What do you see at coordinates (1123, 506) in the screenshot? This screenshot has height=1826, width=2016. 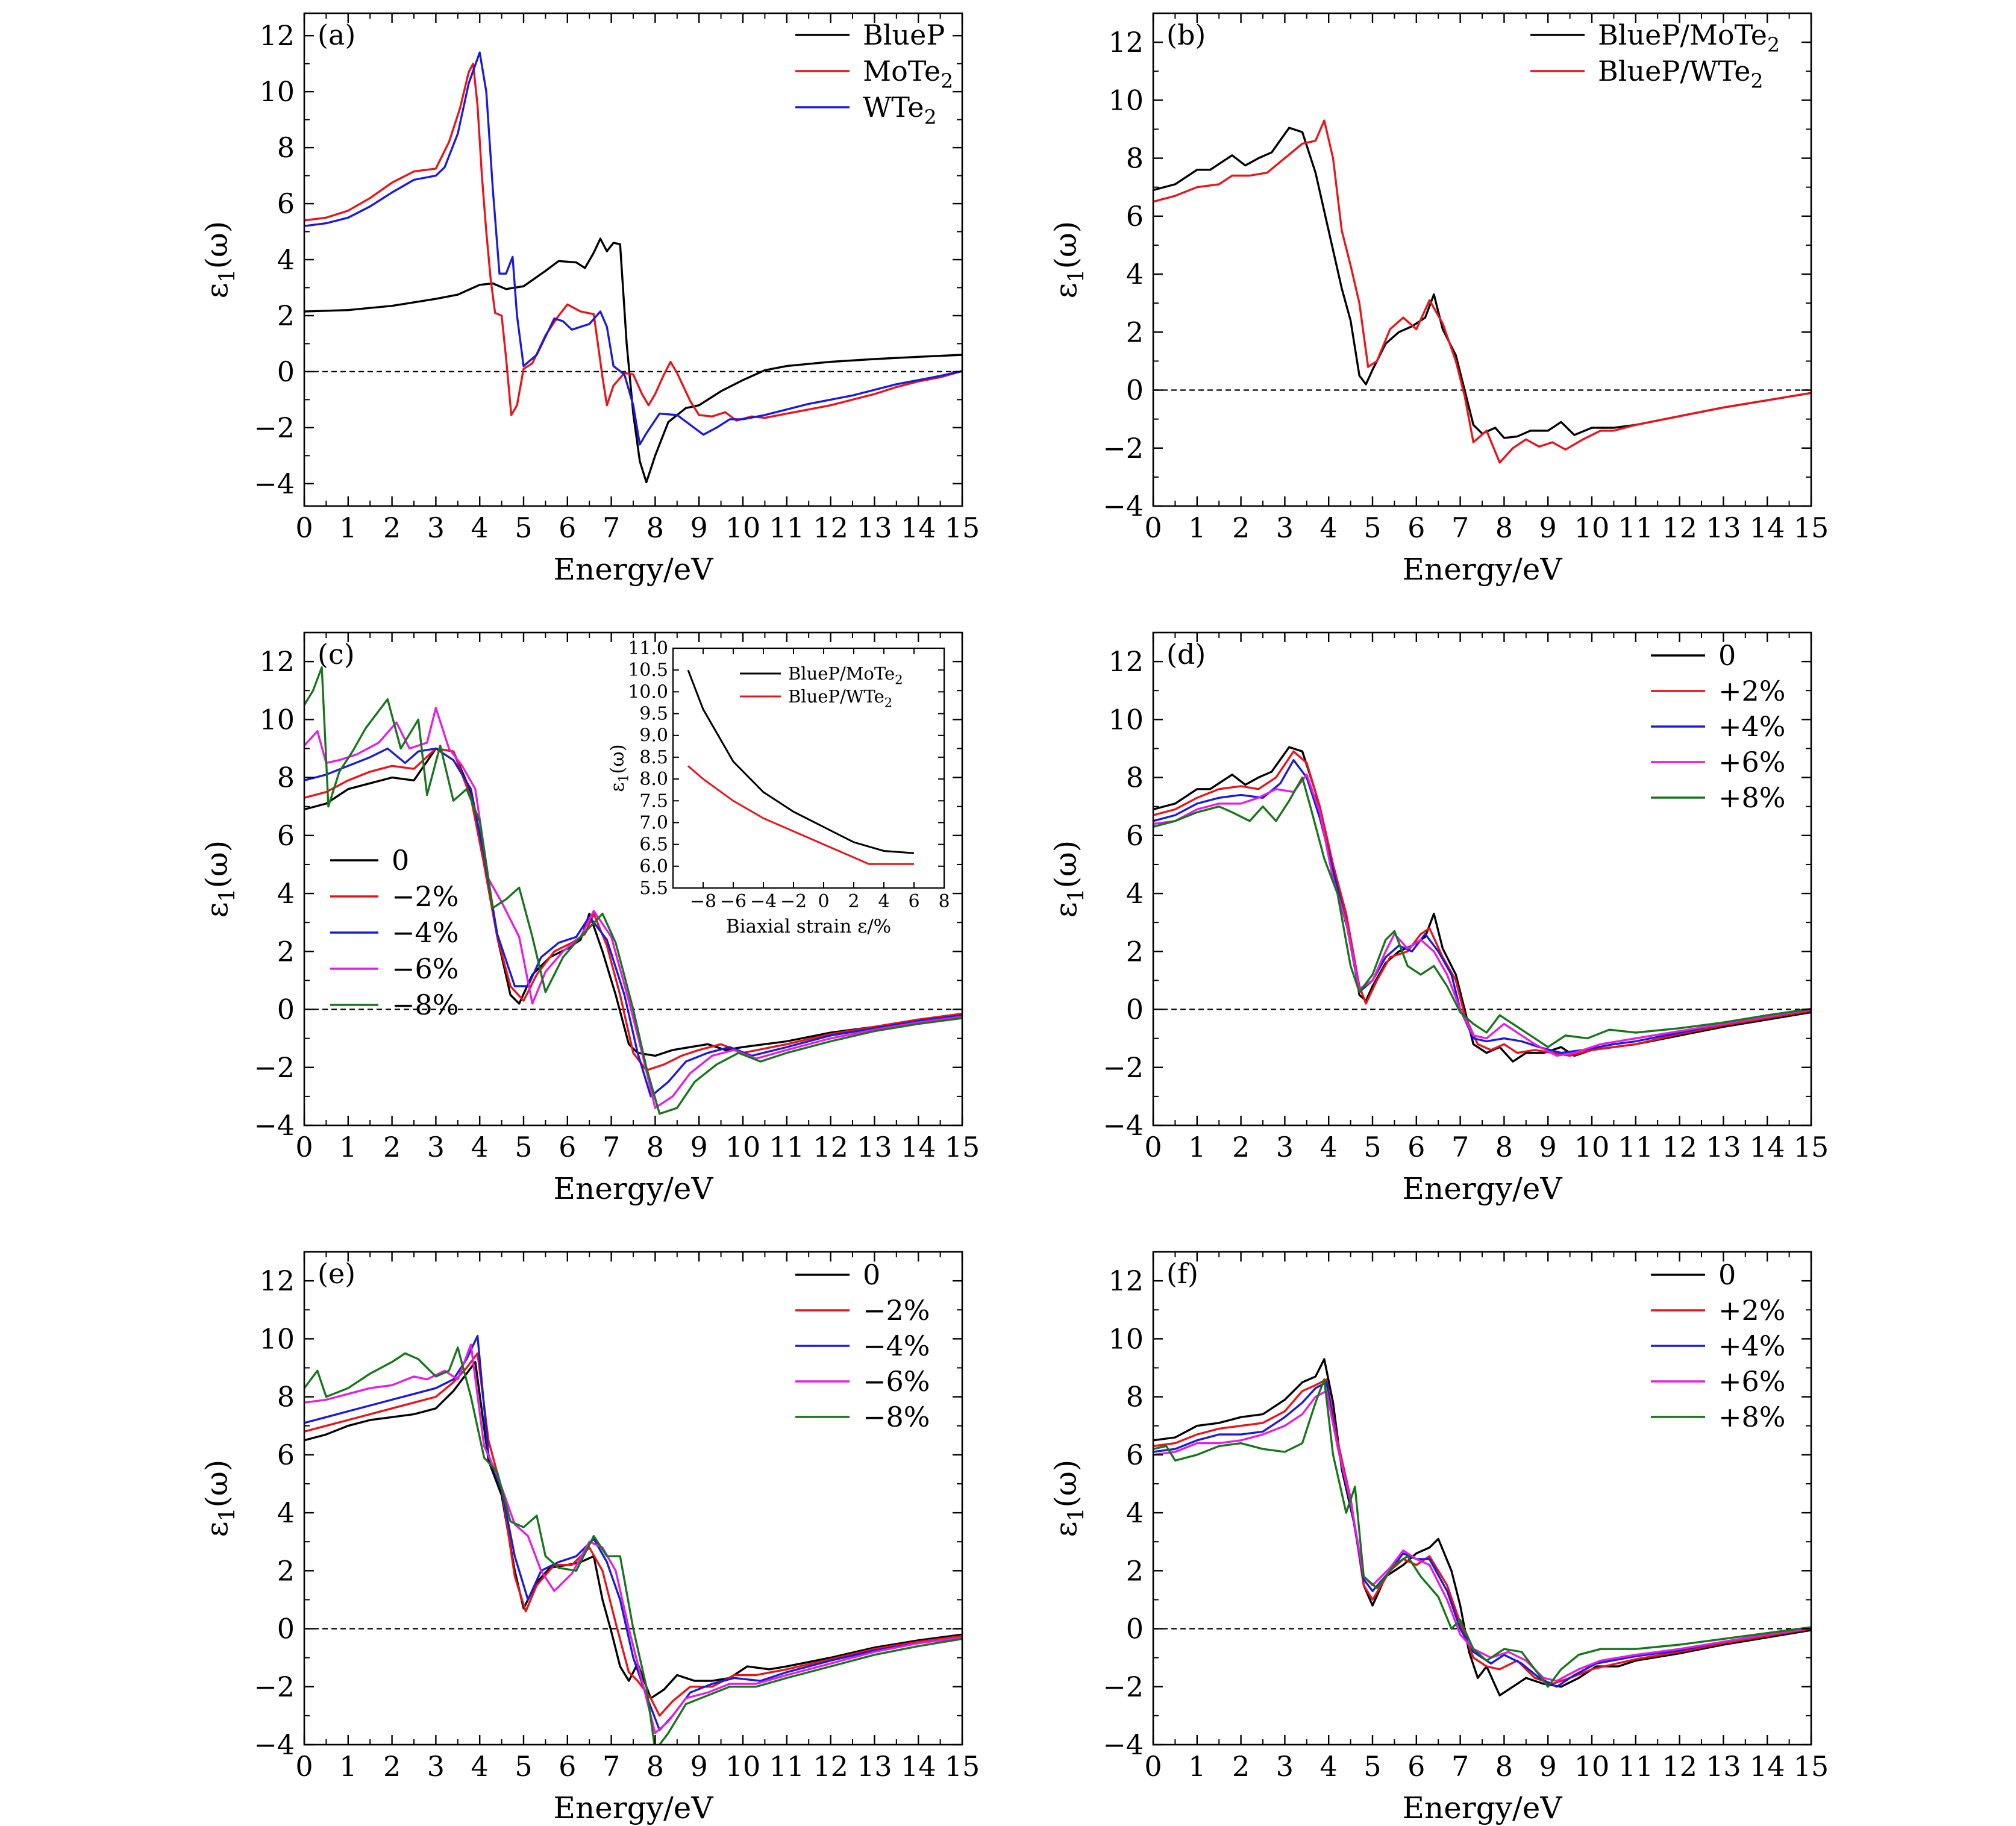 I see `y-tick-label: −4` at bounding box center [1123, 506].